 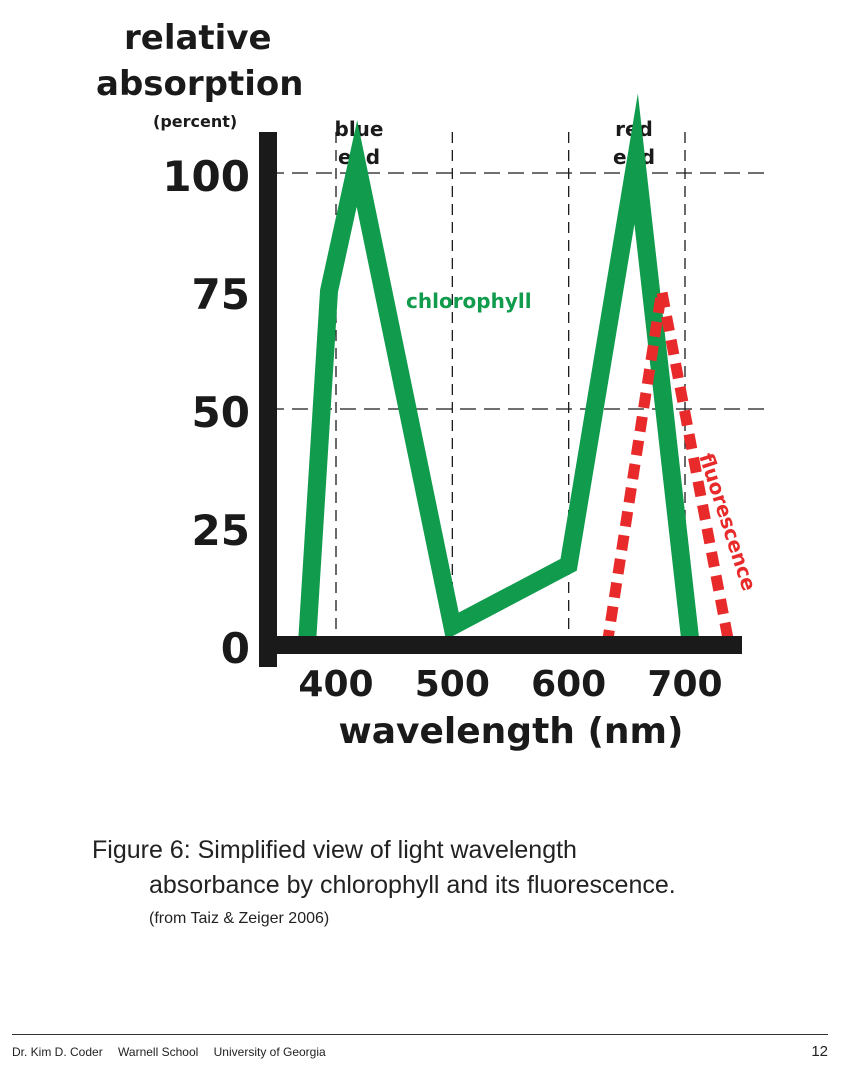 What do you see at coordinates (469, 301) in the screenshot?
I see `series-label-chlorophyll: chlorophyll` at bounding box center [469, 301].